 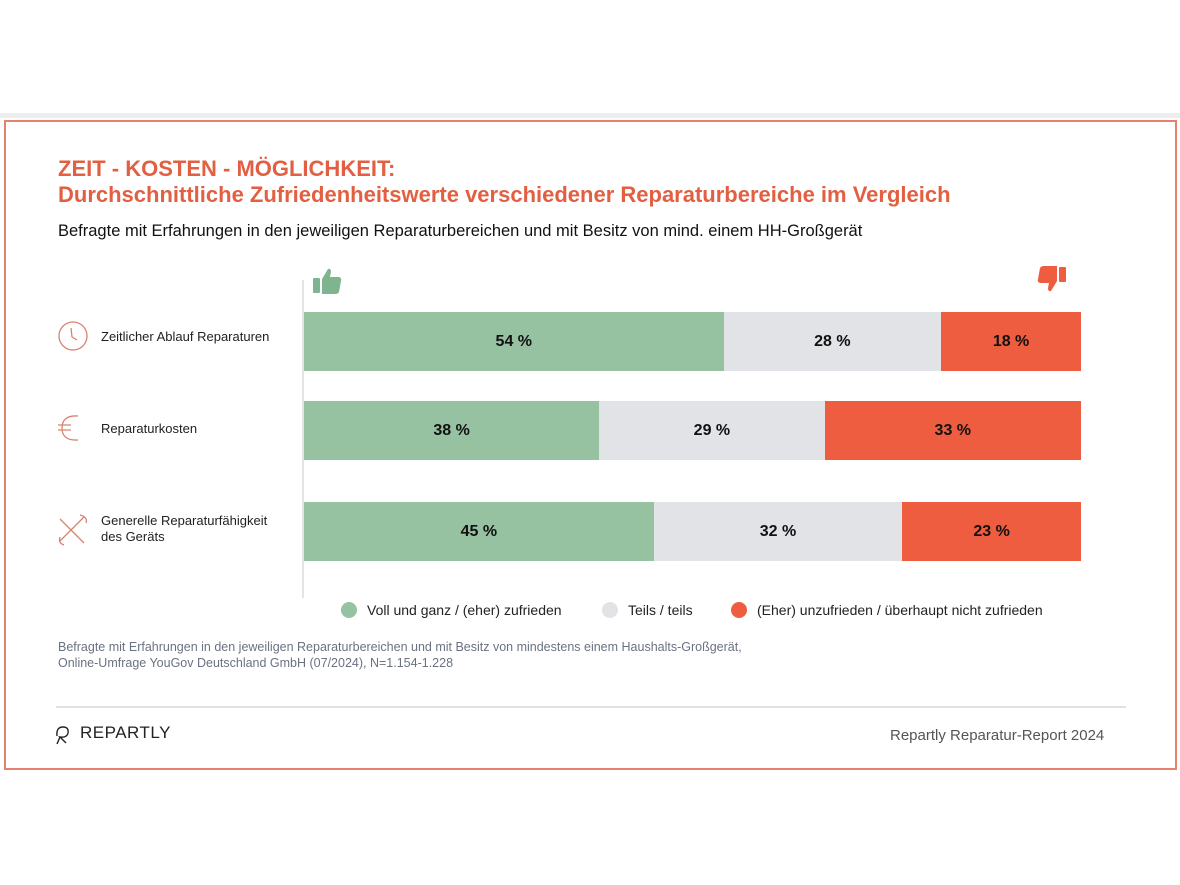 I want to click on tools-icon, so click(x=73, y=530).